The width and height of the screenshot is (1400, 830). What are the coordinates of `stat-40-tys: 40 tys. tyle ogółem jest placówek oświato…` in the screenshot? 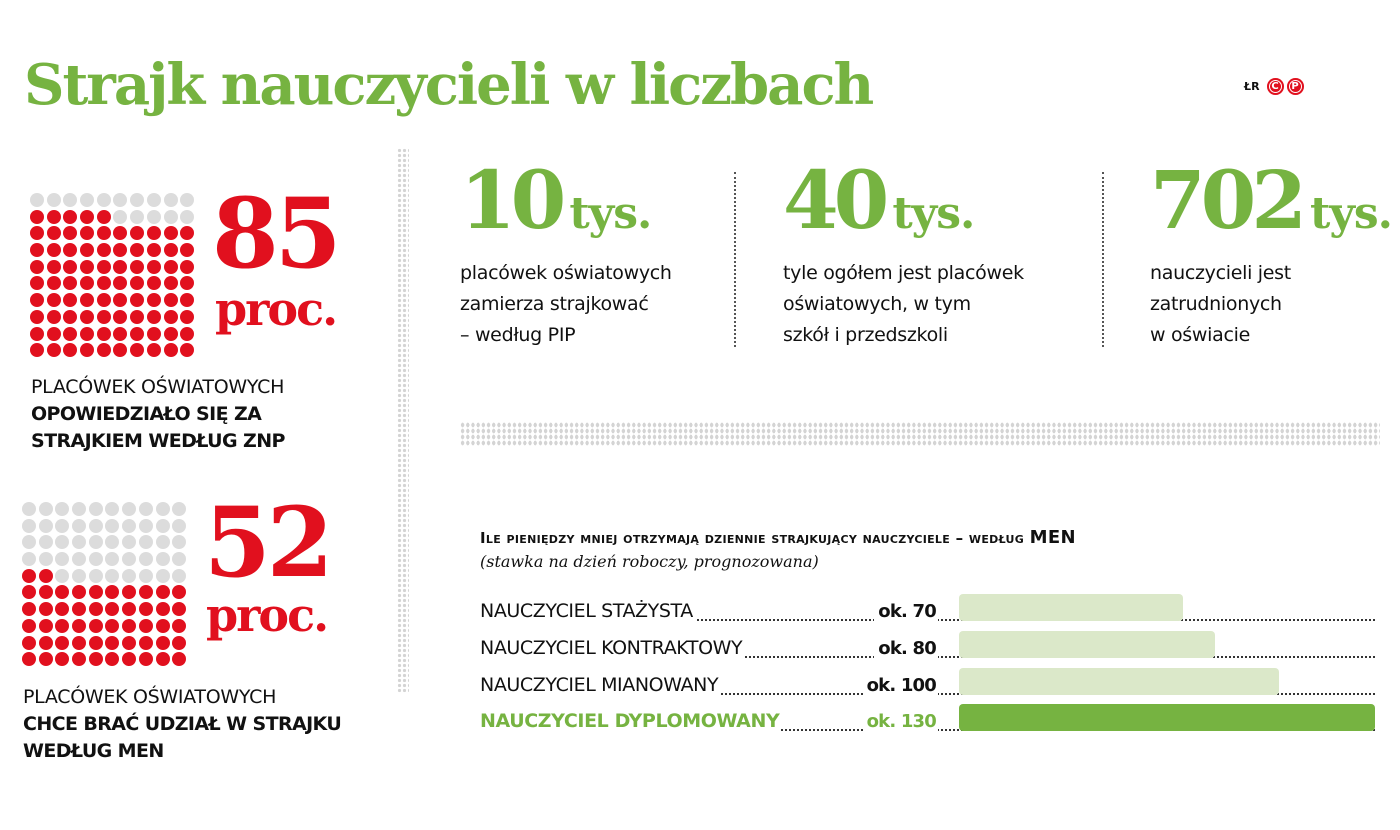 It's located at (903, 255).